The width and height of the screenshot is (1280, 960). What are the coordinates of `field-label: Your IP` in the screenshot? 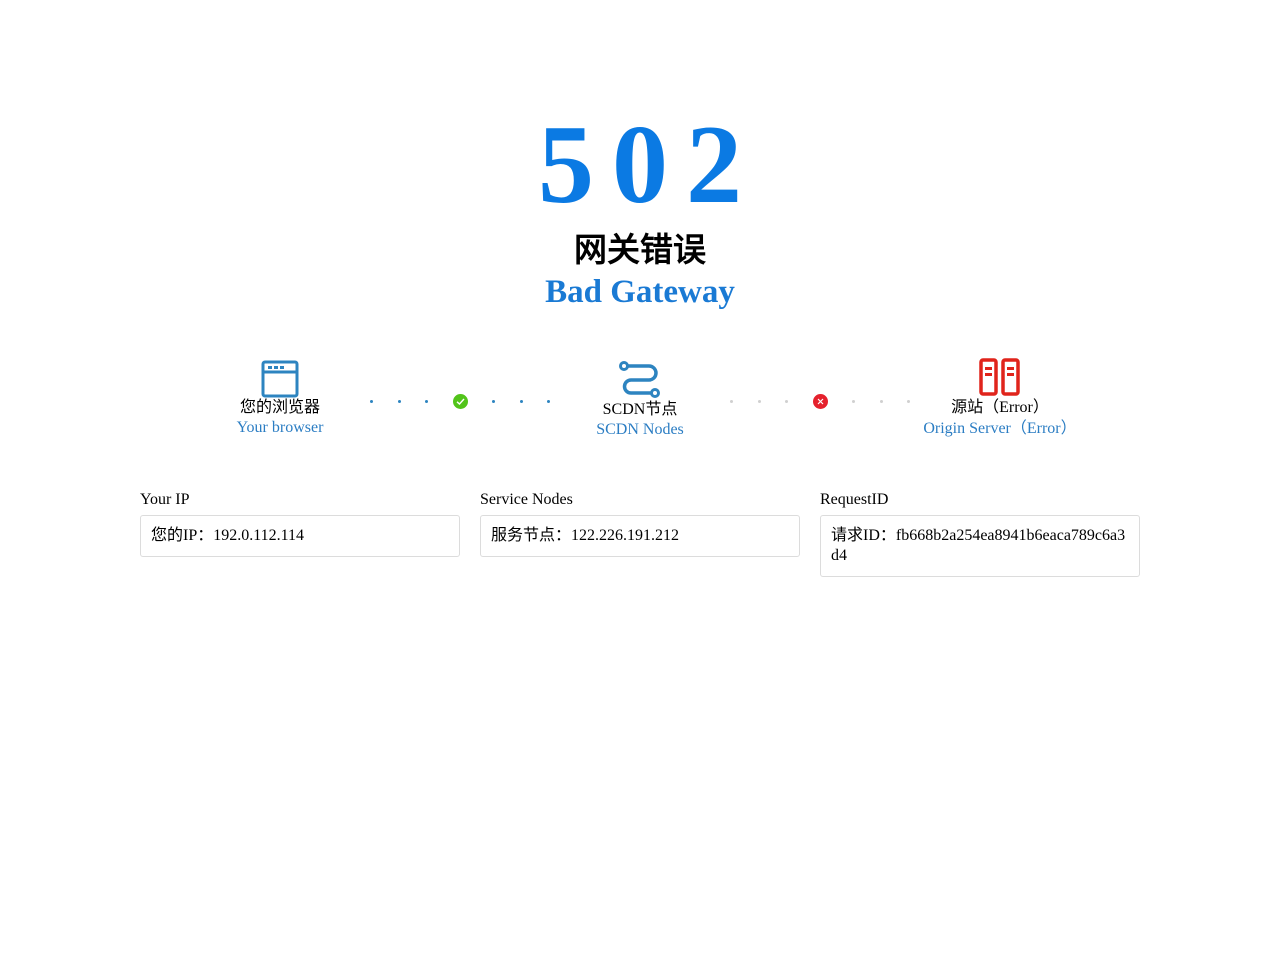 It's located at (165, 499).